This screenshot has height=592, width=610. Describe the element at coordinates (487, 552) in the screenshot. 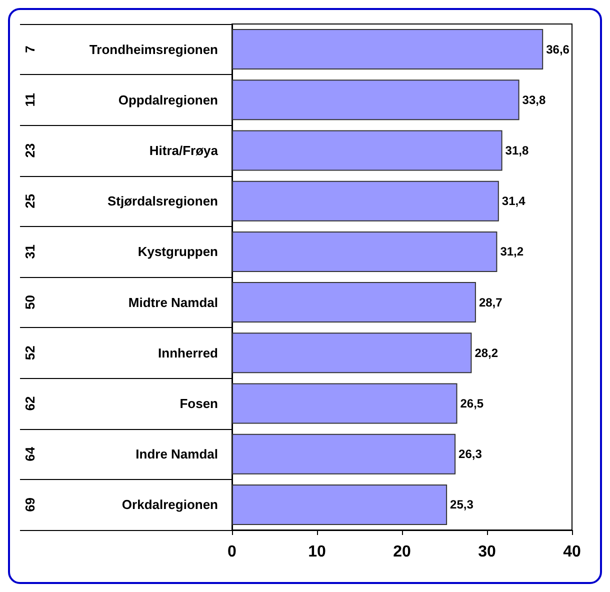

I see `x-tick-label: 30` at that location.